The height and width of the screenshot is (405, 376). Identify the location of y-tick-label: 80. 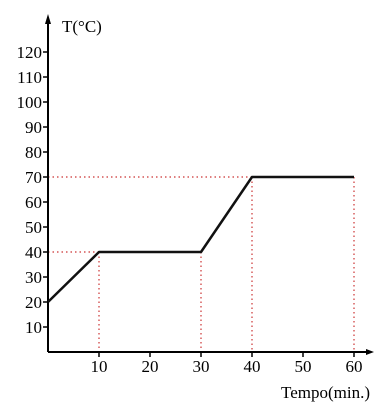
(33, 152).